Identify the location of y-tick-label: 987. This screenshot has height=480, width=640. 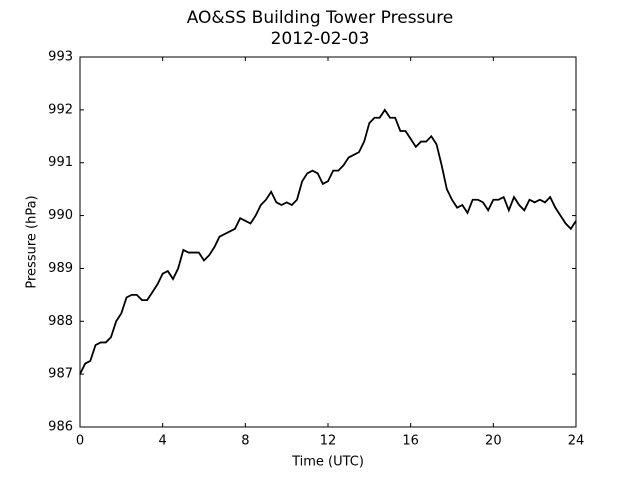
(60, 374).